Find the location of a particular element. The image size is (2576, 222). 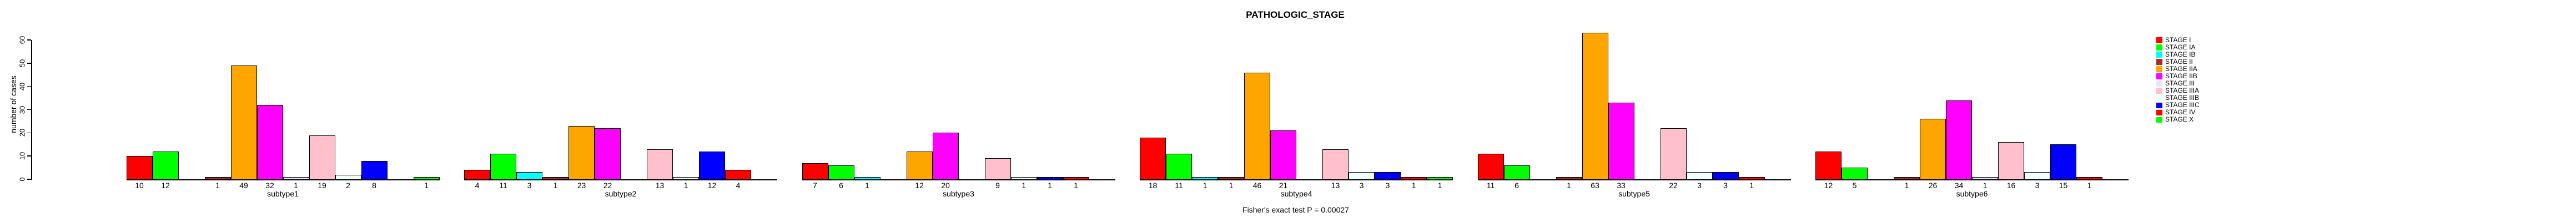

y-tick-label: 50 is located at coordinates (22, 63).